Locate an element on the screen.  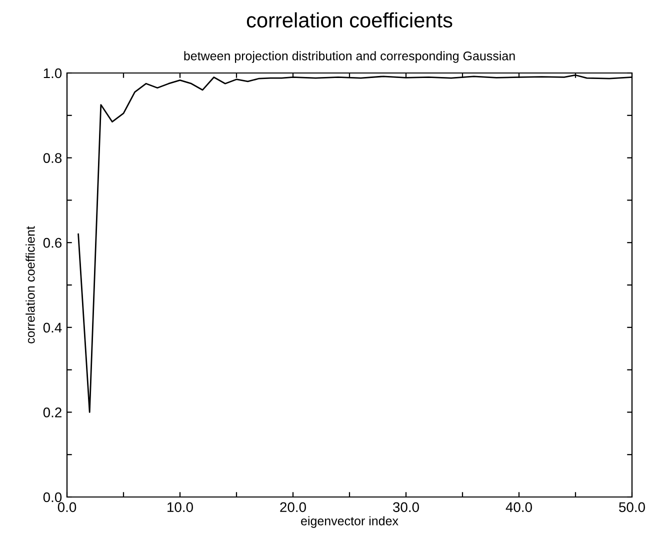
x-tick-label: 0.0 is located at coordinates (67, 507).